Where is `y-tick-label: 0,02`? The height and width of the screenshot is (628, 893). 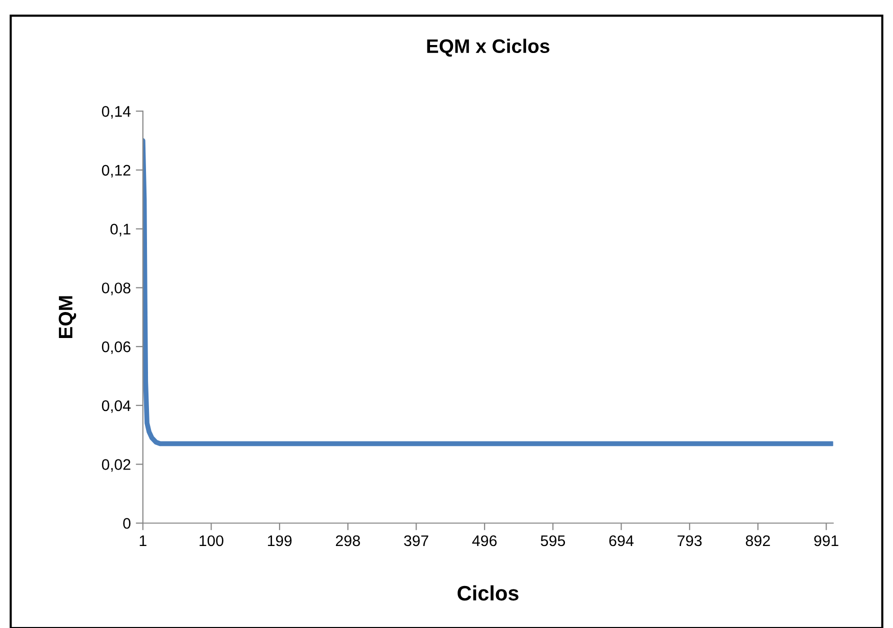
y-tick-label: 0,02 is located at coordinates (116, 465).